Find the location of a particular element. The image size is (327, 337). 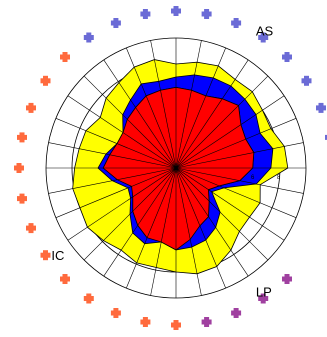

segment-label-ic: IC is located at coordinates (57, 255).